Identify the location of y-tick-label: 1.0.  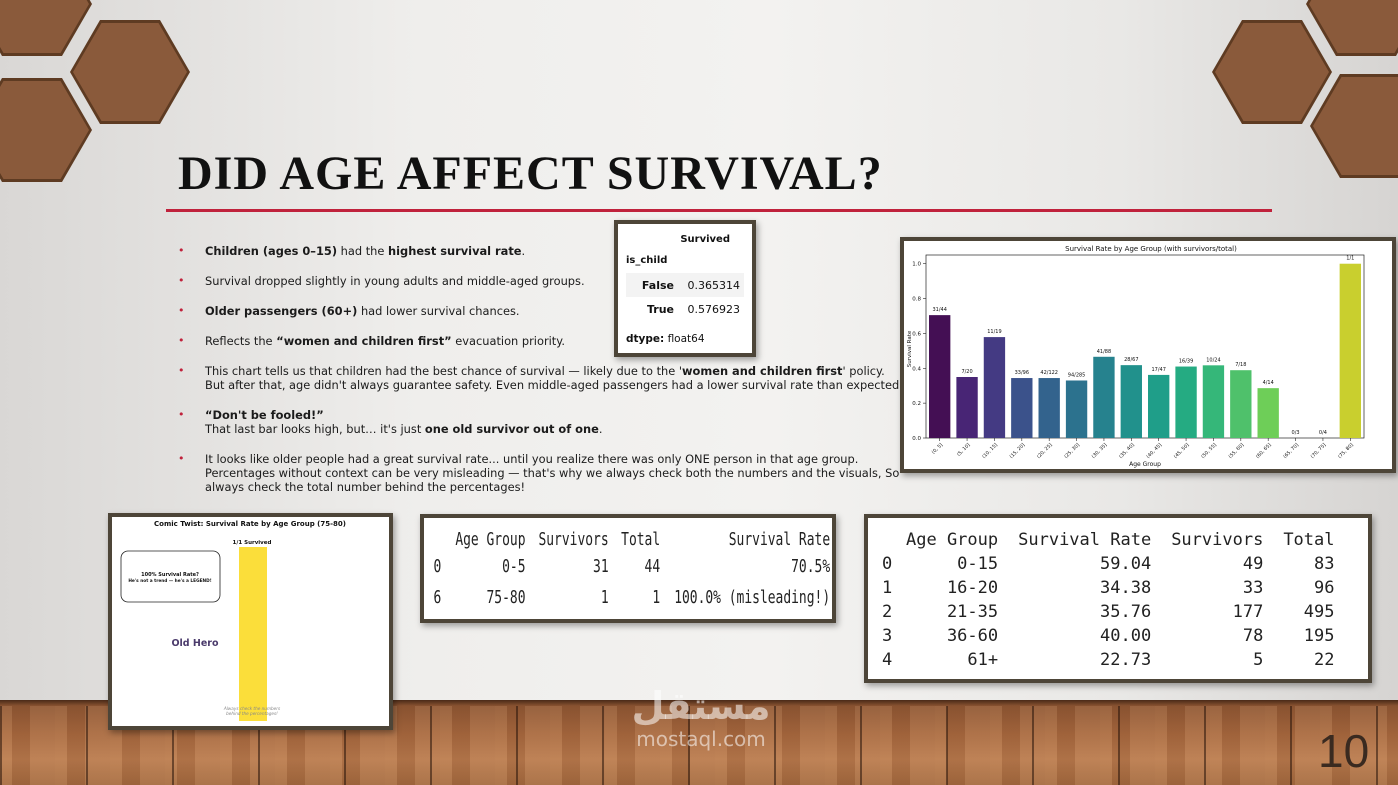
(916, 265).